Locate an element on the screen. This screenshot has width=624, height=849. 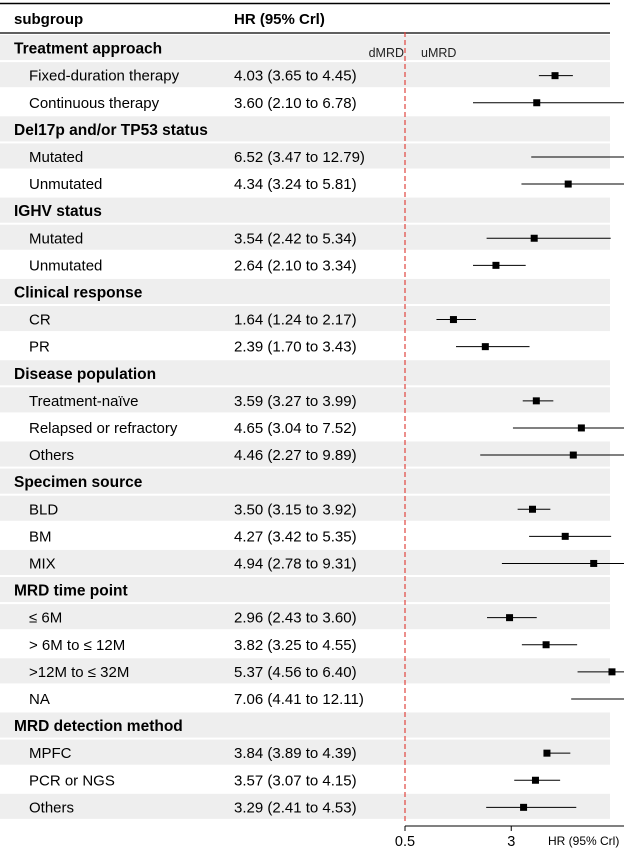
hr-value: 3.54 (2.42 to 5.34) is located at coordinates (295, 238).